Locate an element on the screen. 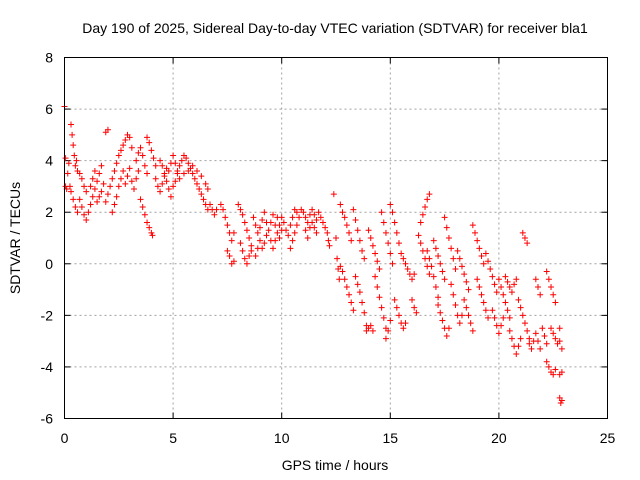 This screenshot has width=640, height=480. y-tick-labels: -6 -4 -2 0 2 4 6 8 is located at coordinates (47, 238).